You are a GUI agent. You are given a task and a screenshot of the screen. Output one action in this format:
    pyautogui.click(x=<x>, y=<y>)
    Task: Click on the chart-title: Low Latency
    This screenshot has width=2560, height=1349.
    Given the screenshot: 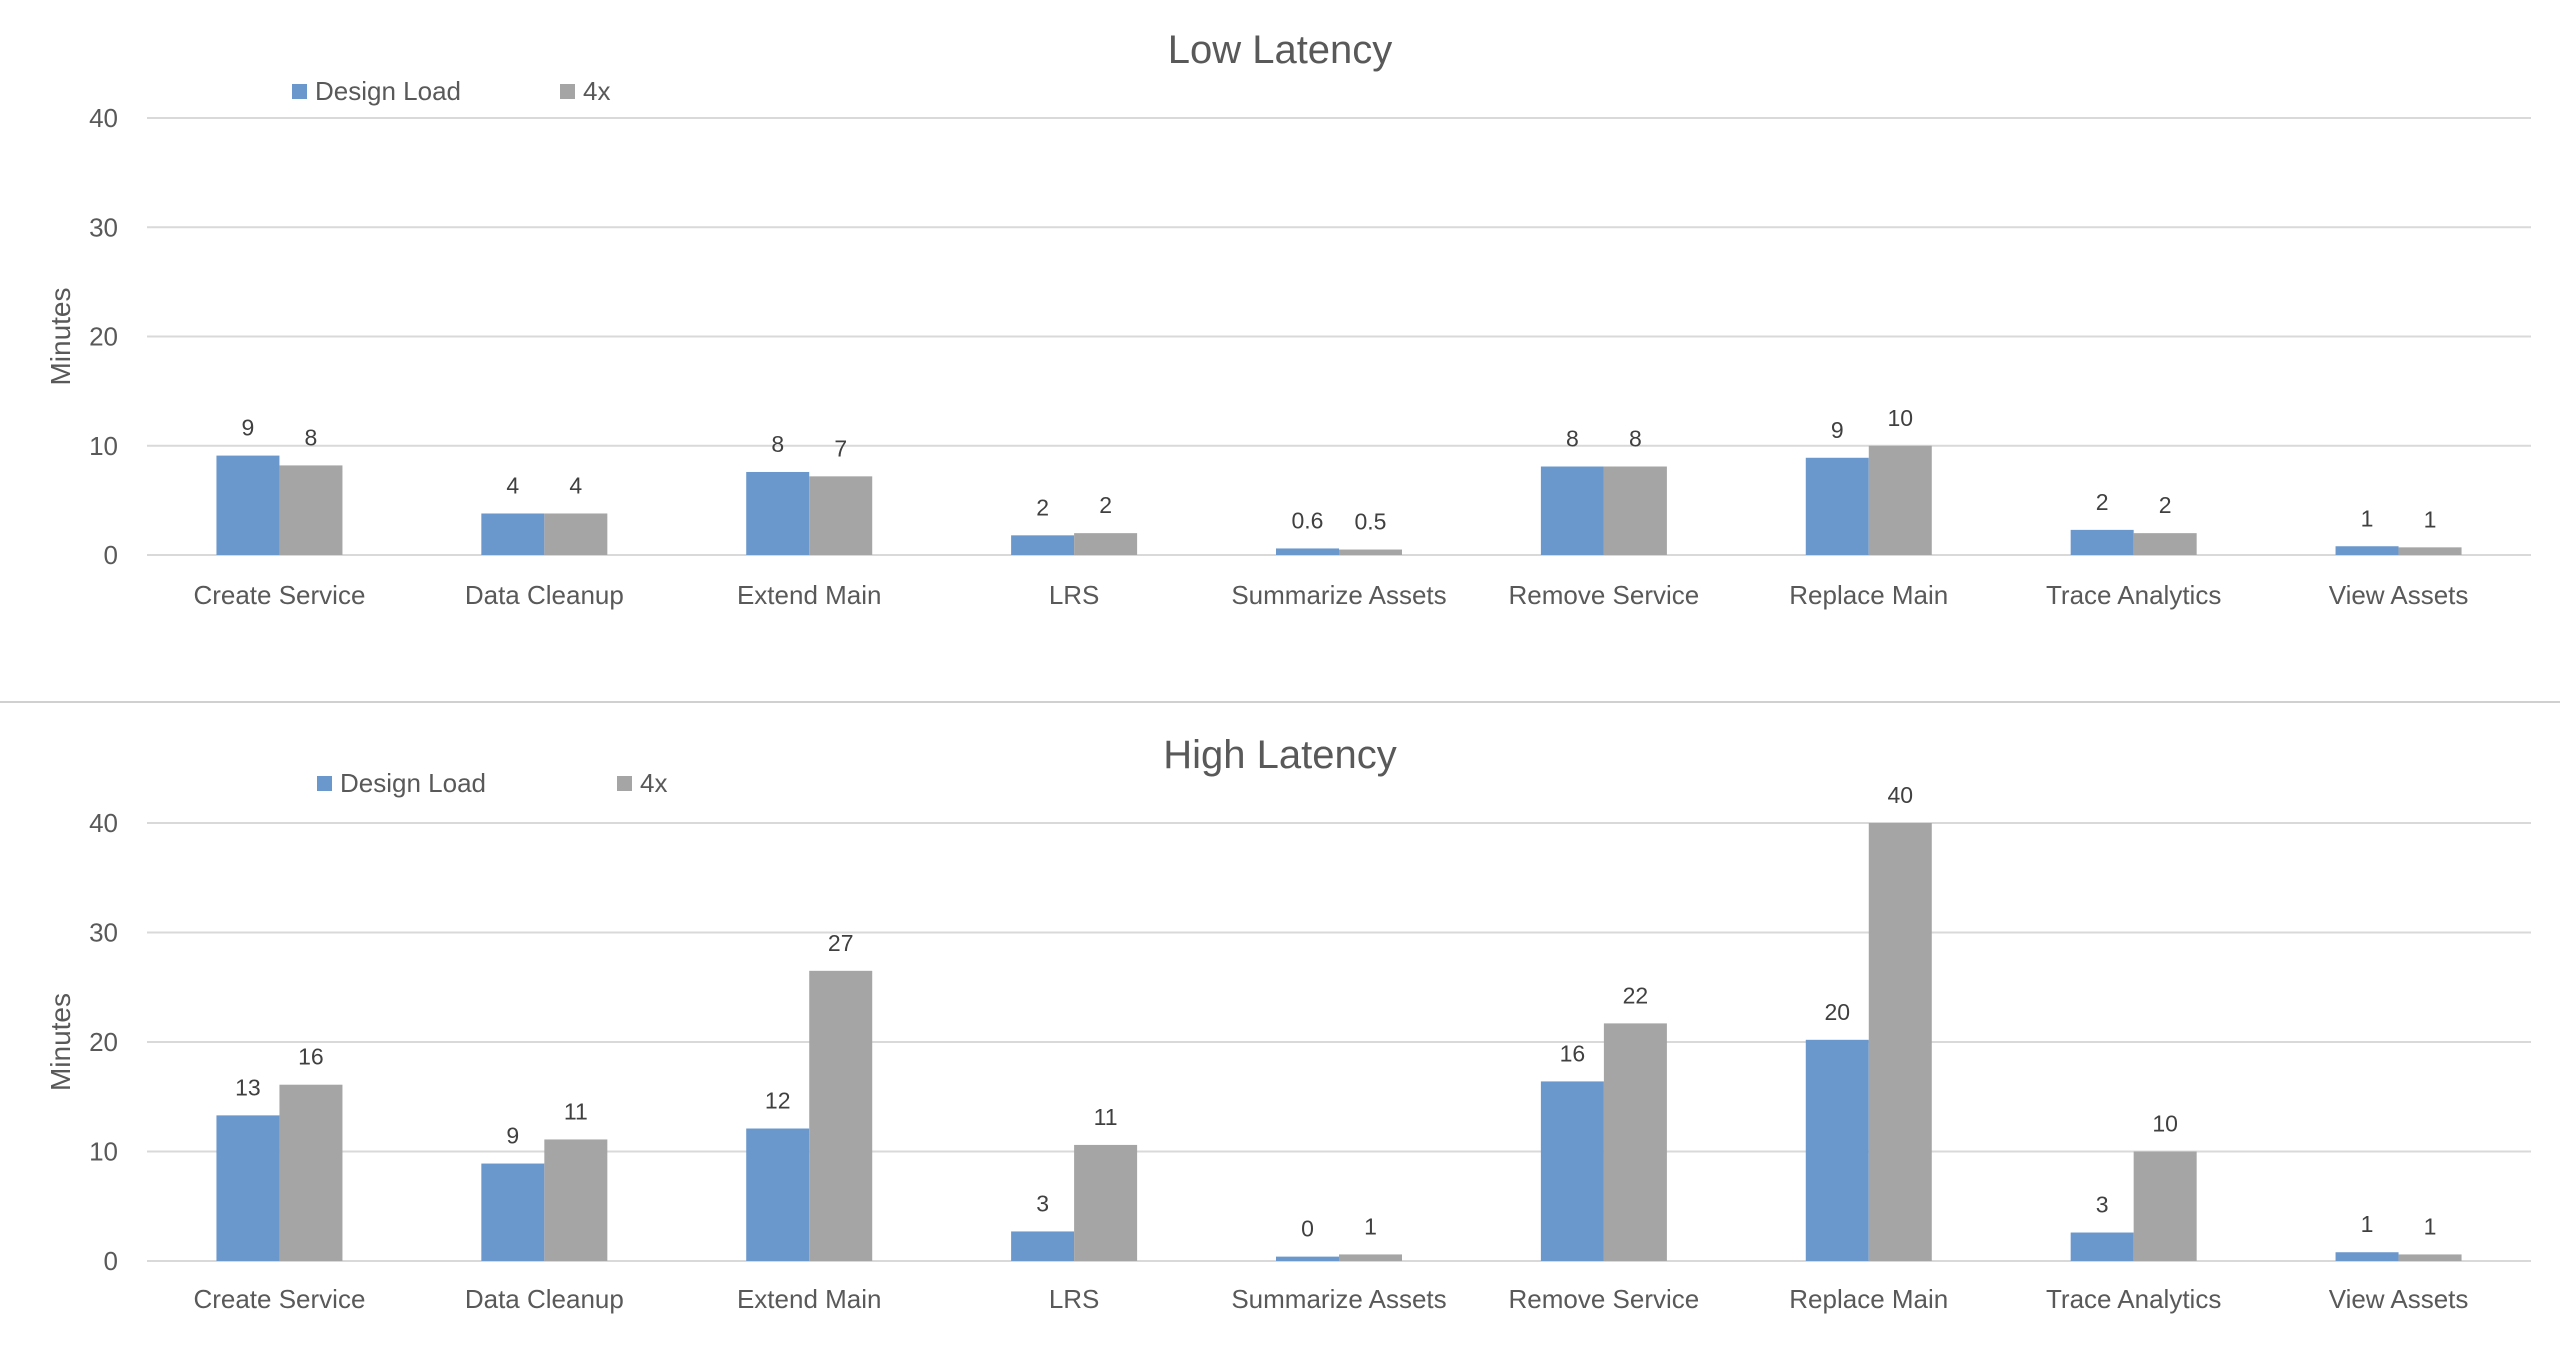 What is the action you would take?
    pyautogui.click(x=1280, y=50)
    